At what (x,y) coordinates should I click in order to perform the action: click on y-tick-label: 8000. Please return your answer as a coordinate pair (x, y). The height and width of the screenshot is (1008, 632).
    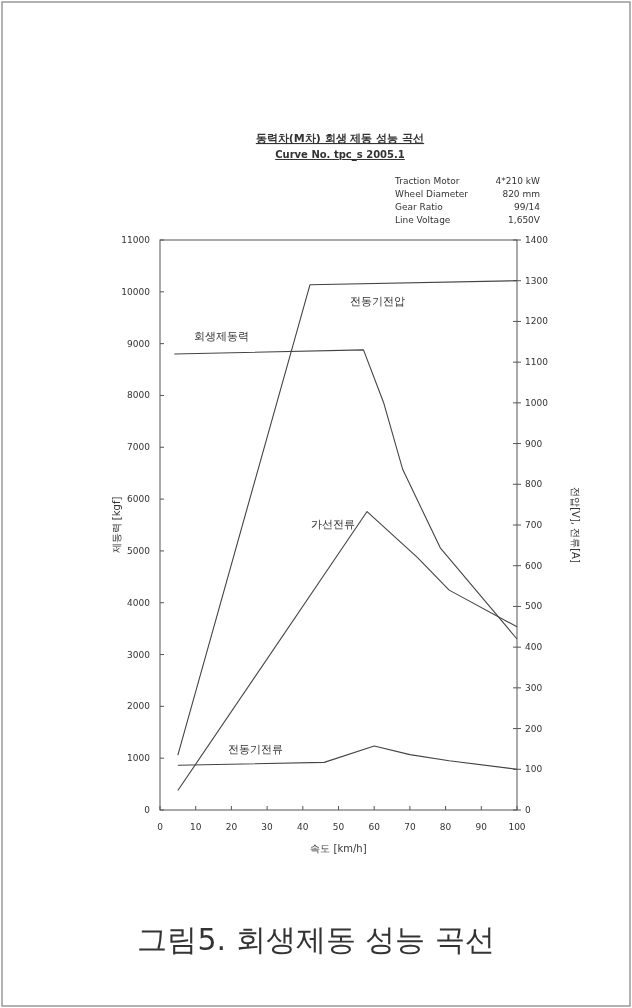
    Looking at the image, I should click on (139, 395).